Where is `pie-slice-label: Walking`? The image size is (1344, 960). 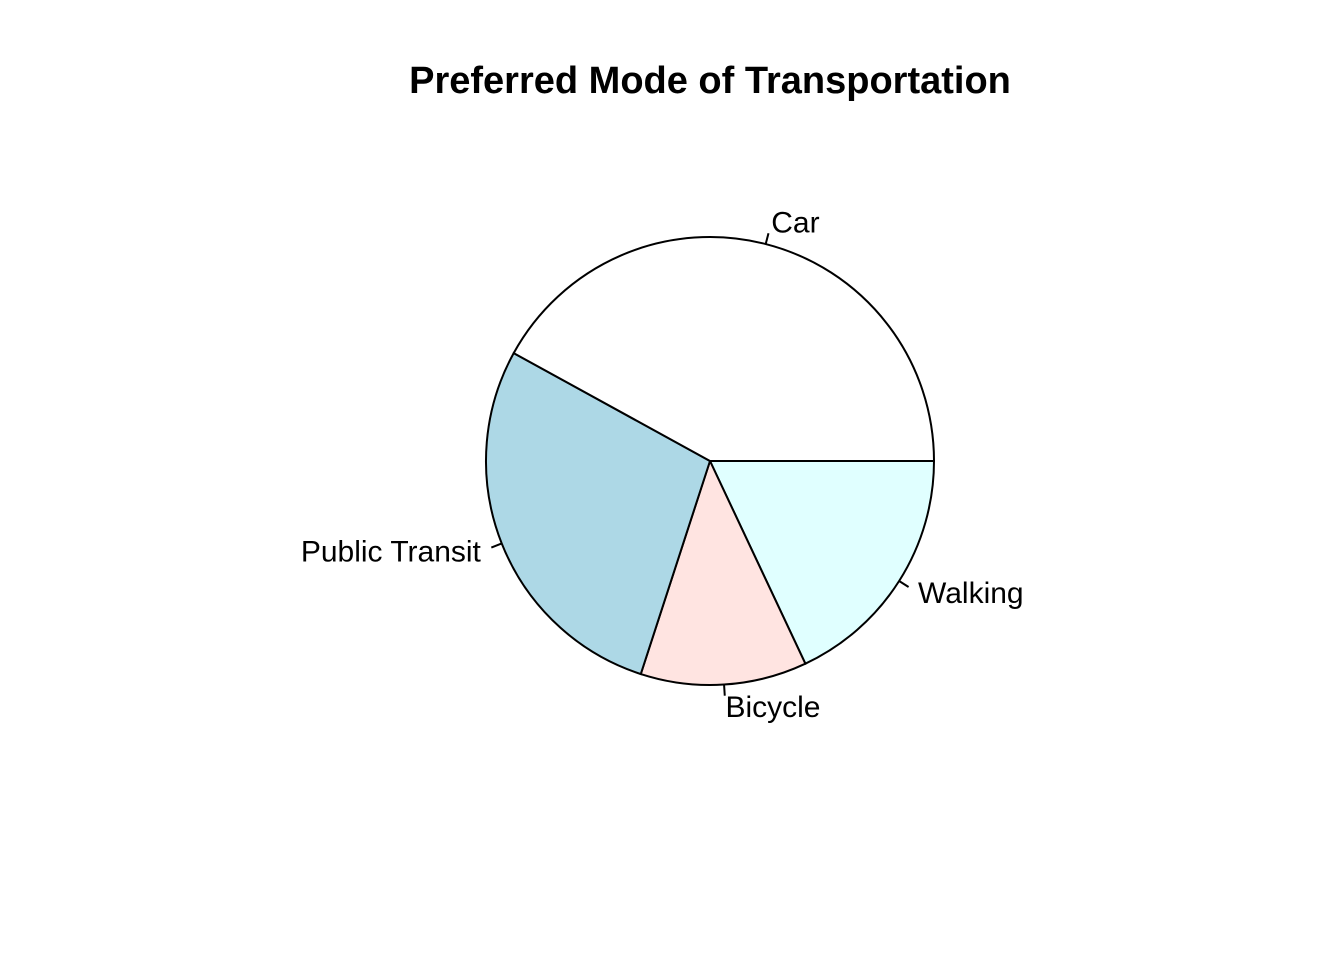
pie-slice-label: Walking is located at coordinates (971, 593).